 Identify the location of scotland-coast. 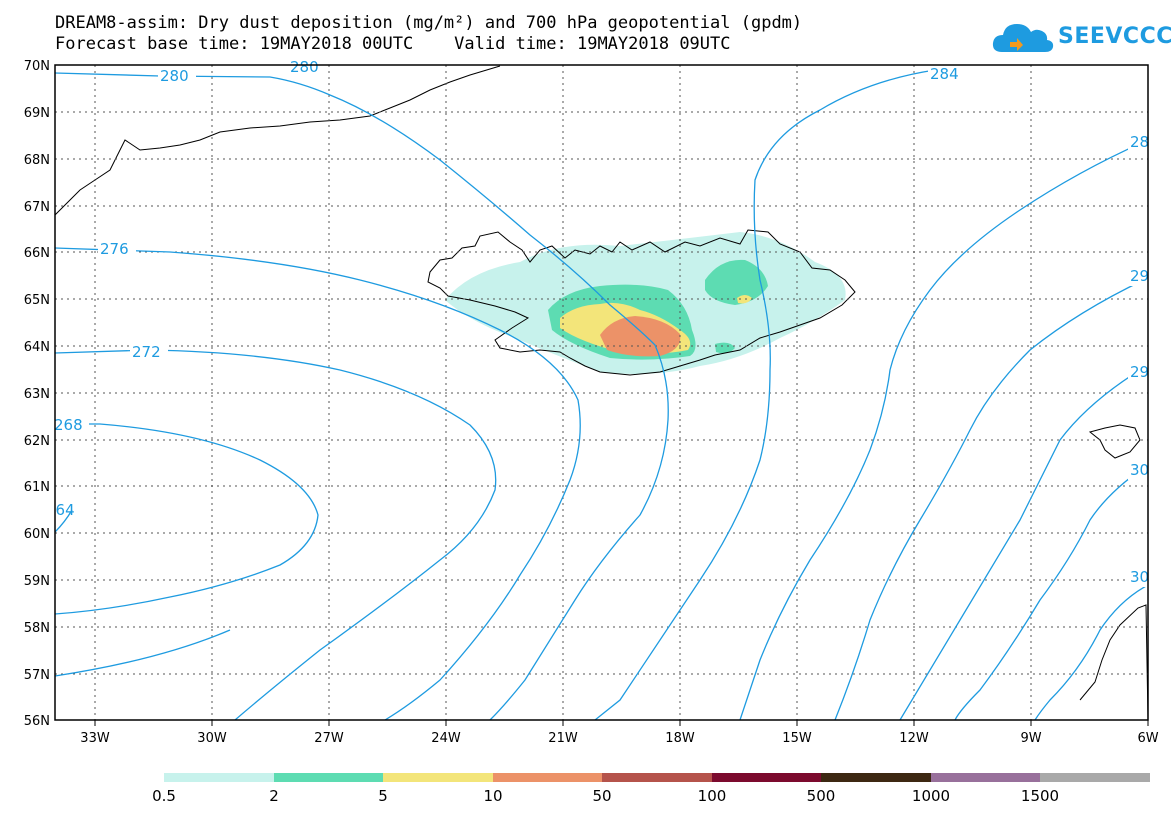
(1113, 662).